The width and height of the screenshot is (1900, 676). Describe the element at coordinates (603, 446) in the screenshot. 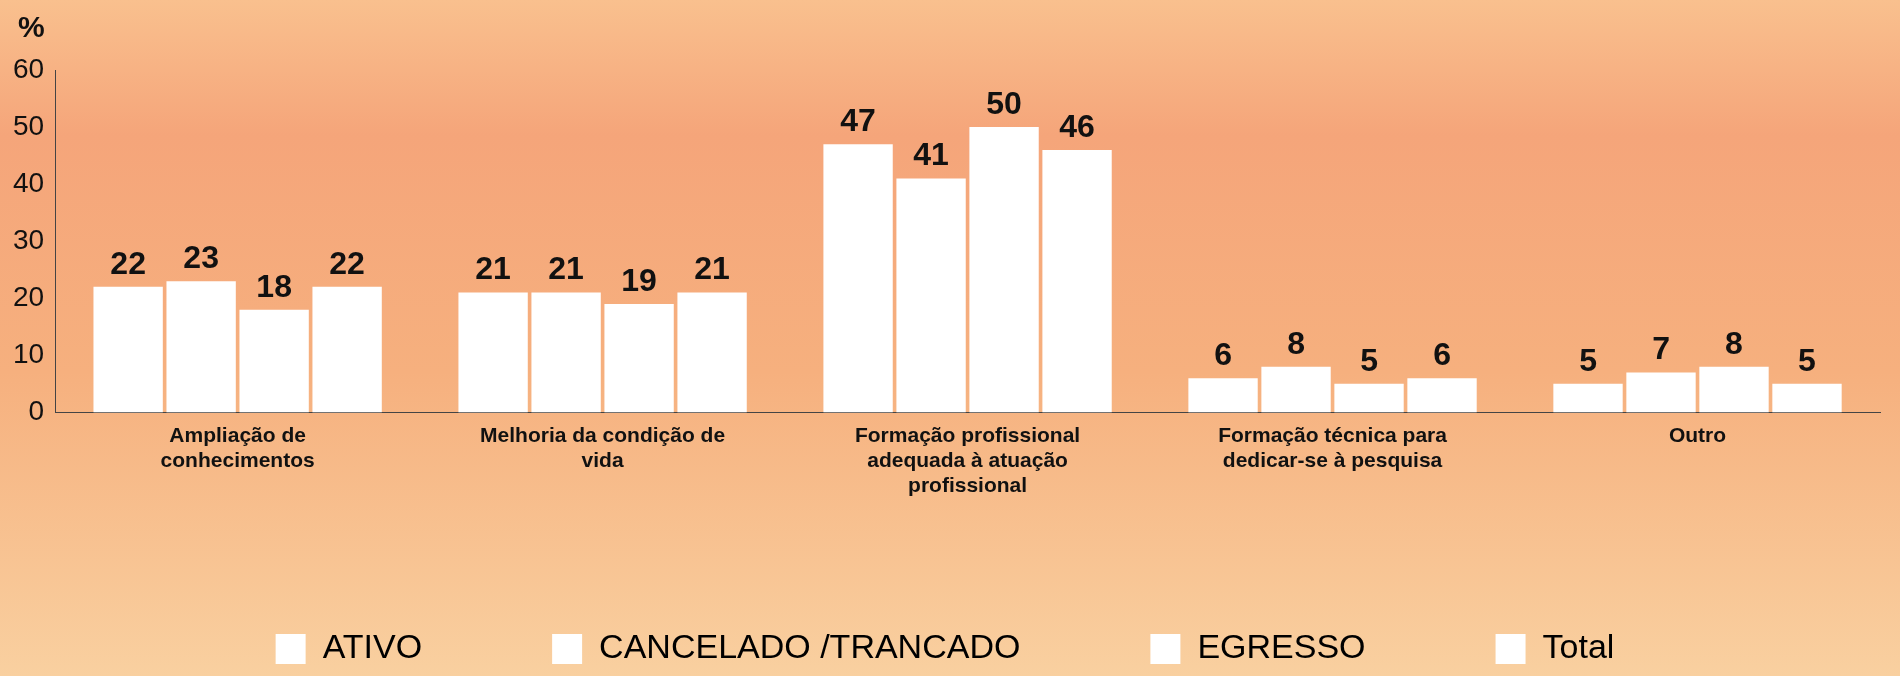

I see `x-tick-label: Melhoria da condição de vida` at that location.